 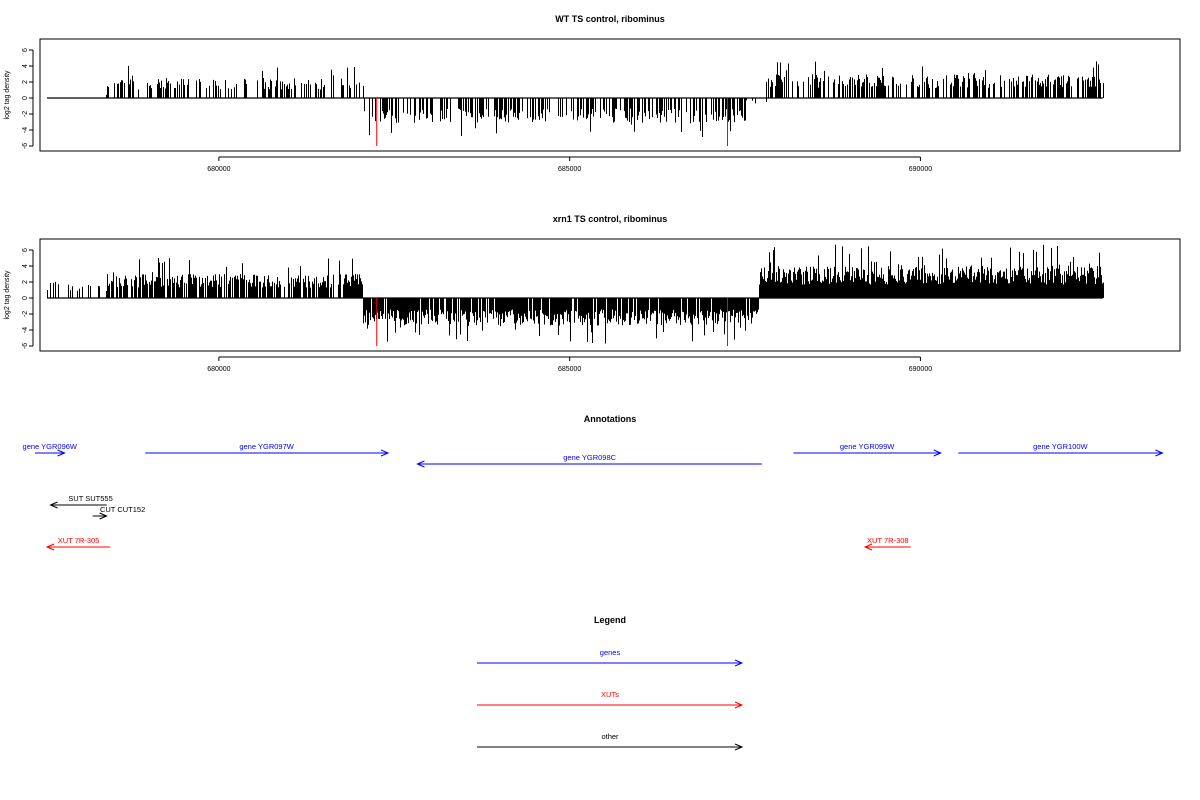 I want to click on legend-title: Legend, so click(x=610, y=620).